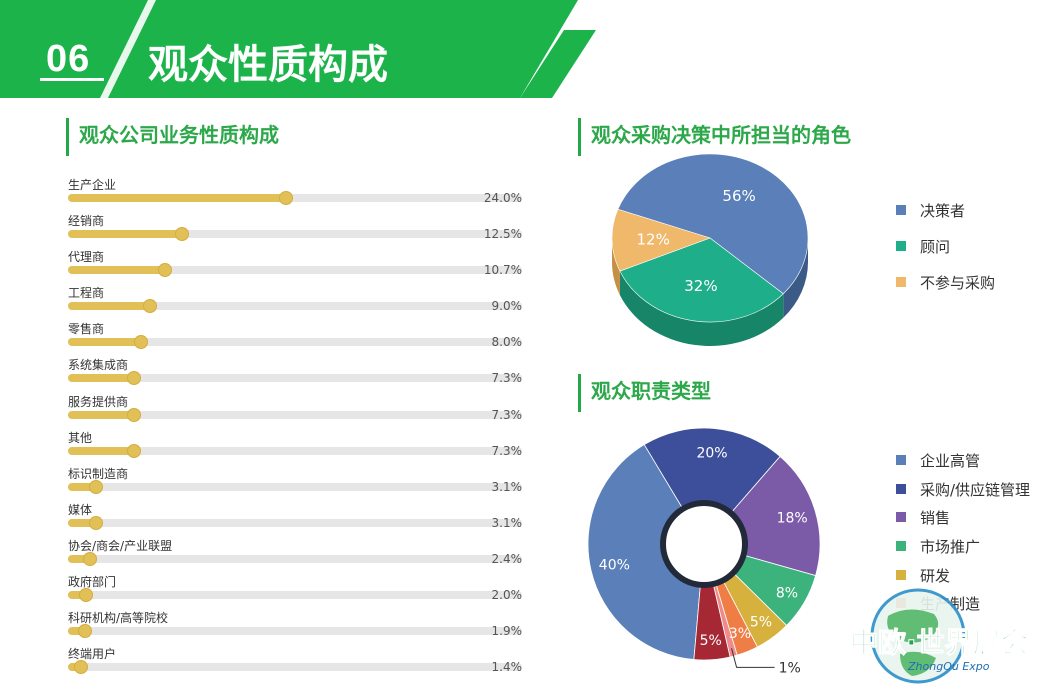 This screenshot has height=693, width=1052. I want to click on legend-label: 销售, so click(935, 518).